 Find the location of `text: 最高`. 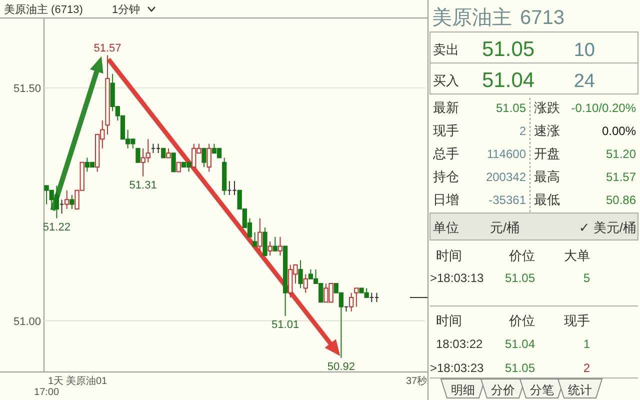

text: 最高 is located at coordinates (547, 176).